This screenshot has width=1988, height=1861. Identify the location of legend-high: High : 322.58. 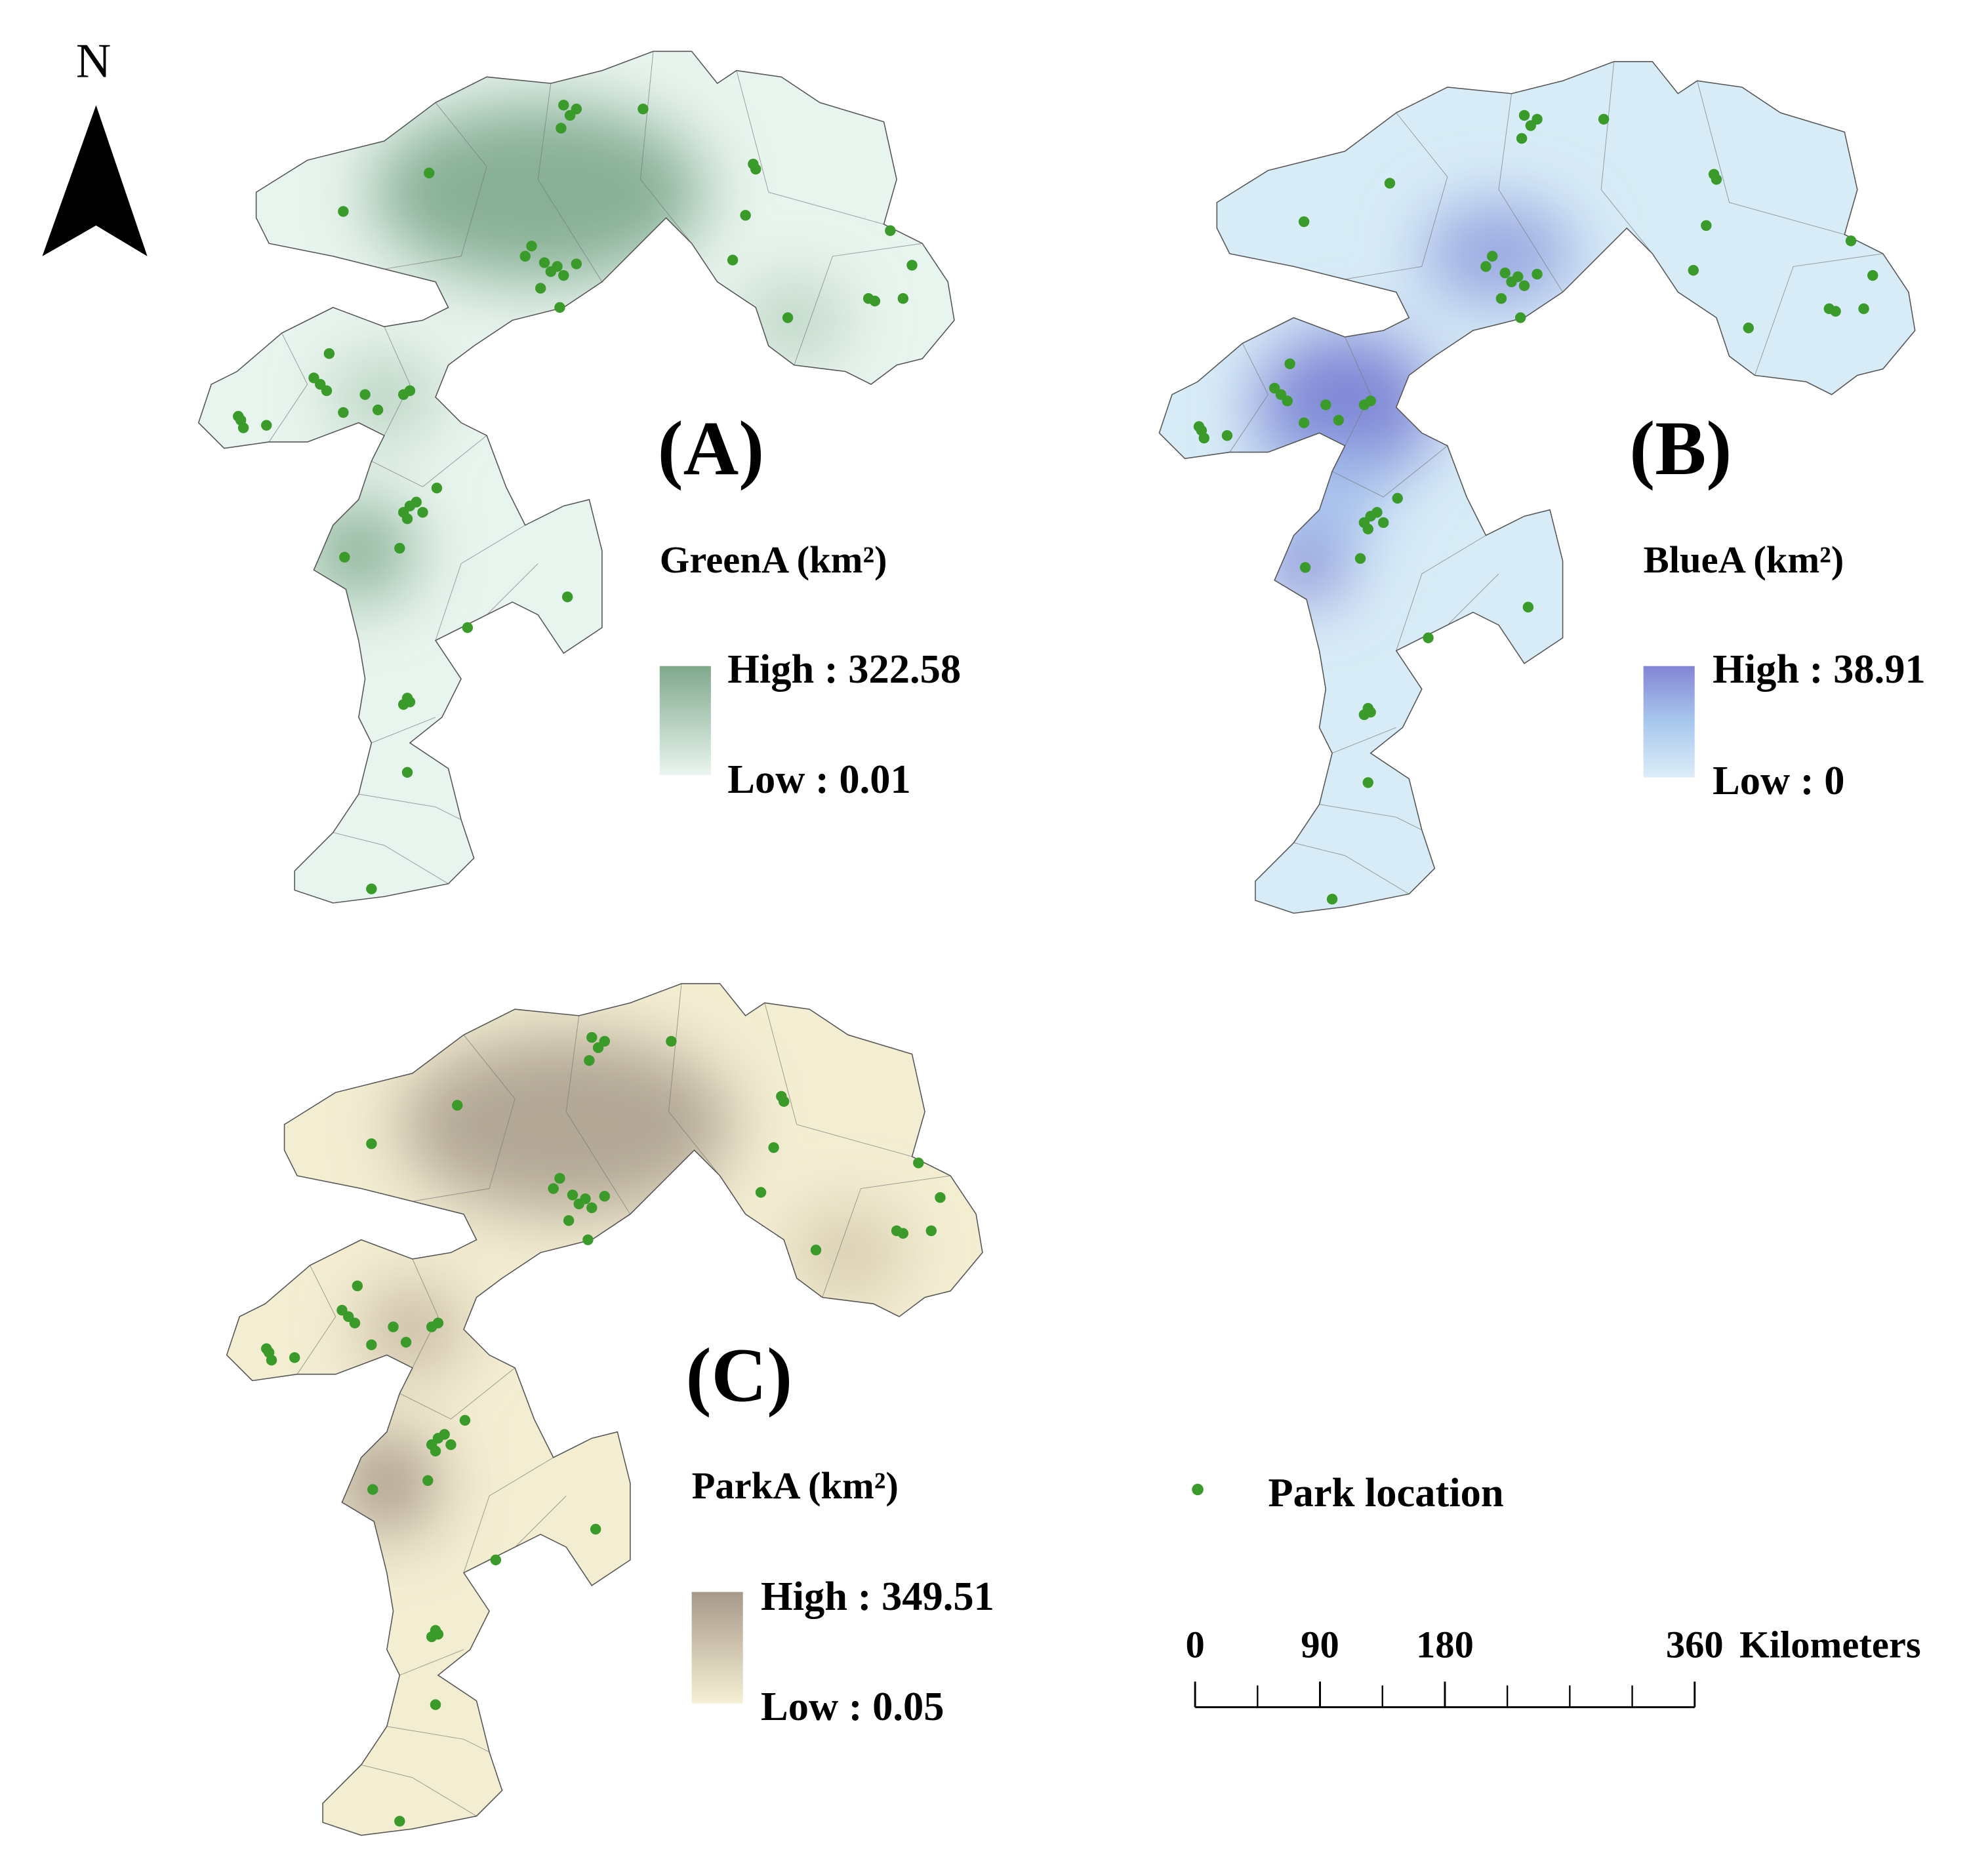
(844, 669).